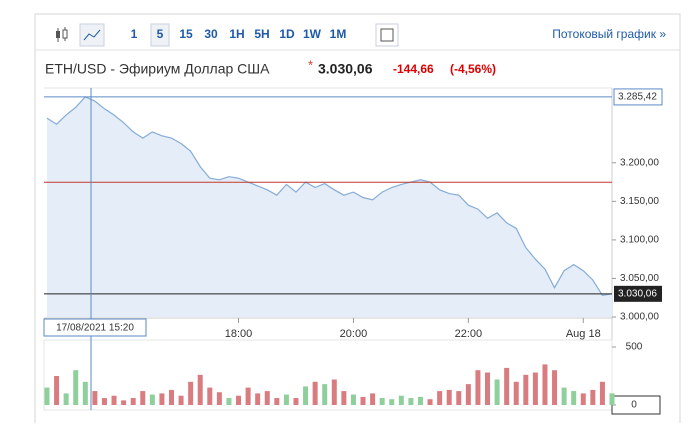 The width and height of the screenshot is (689, 428). What do you see at coordinates (583, 334) in the screenshot?
I see `x-tick-label: Aug 18` at bounding box center [583, 334].